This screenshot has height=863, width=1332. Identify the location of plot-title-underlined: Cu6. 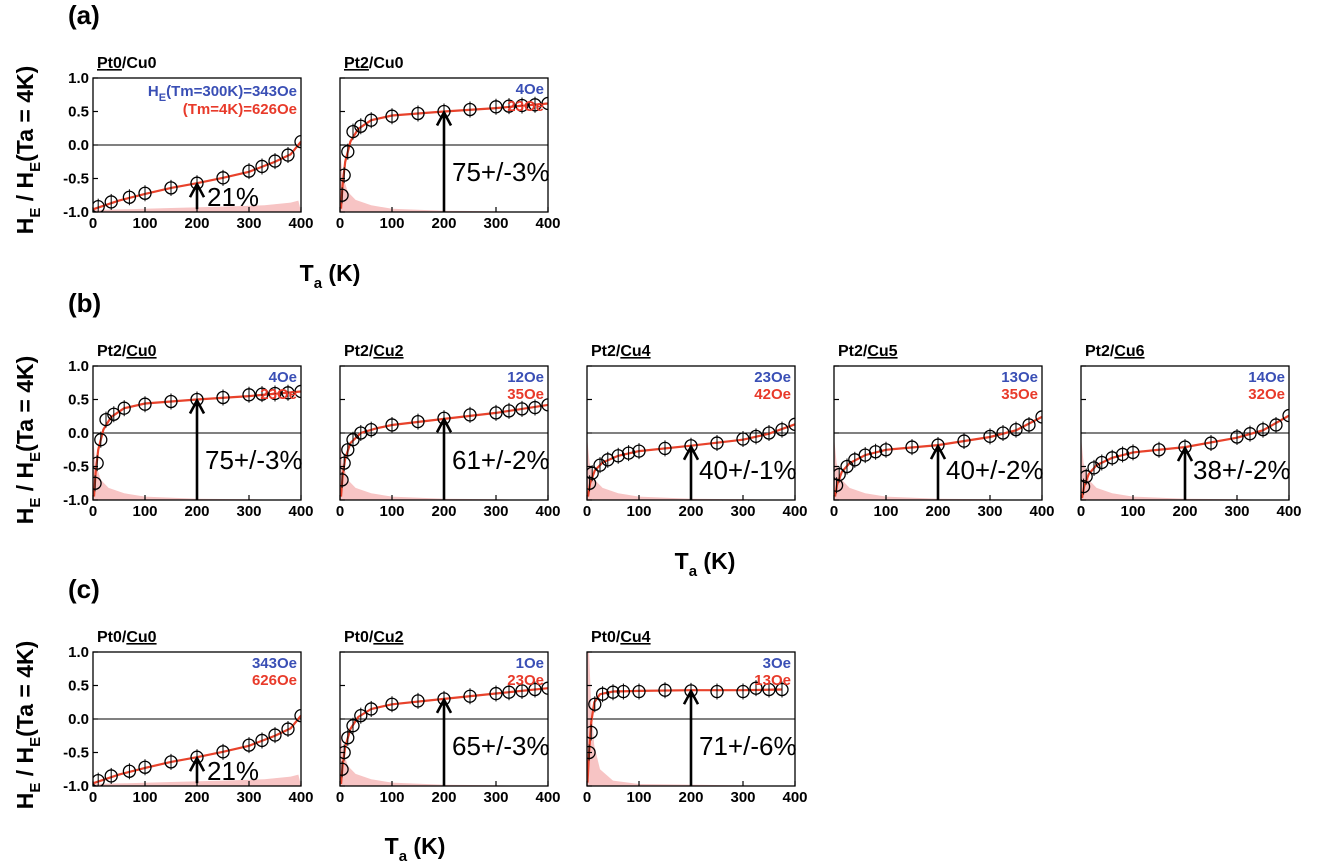
(1129, 351).